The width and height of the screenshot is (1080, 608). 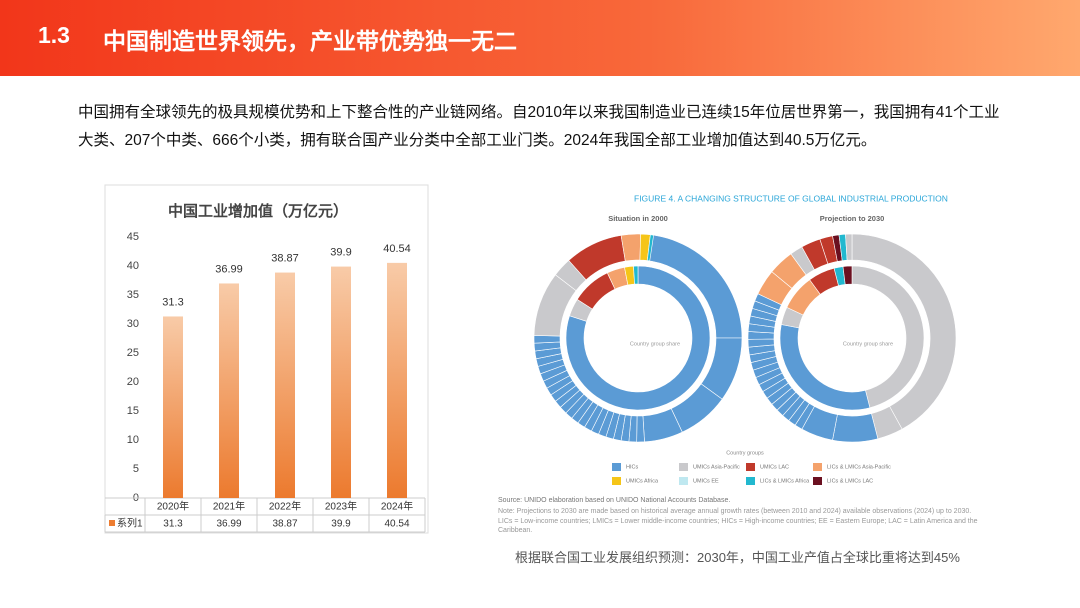 I want to click on legend-label: UMICs LAC, so click(x=774, y=467).